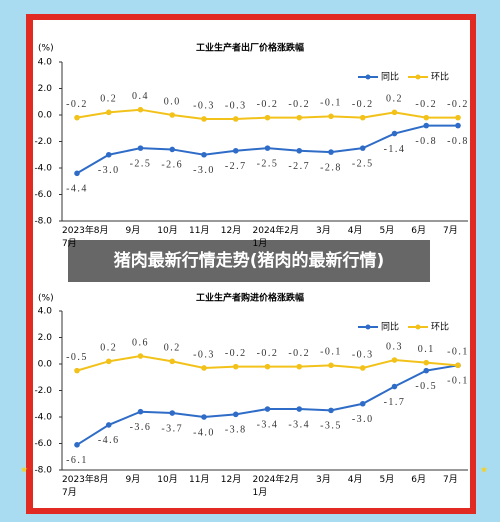 The width and height of the screenshot is (500, 522). I want to click on value-label: 0.1, so click(426, 349).